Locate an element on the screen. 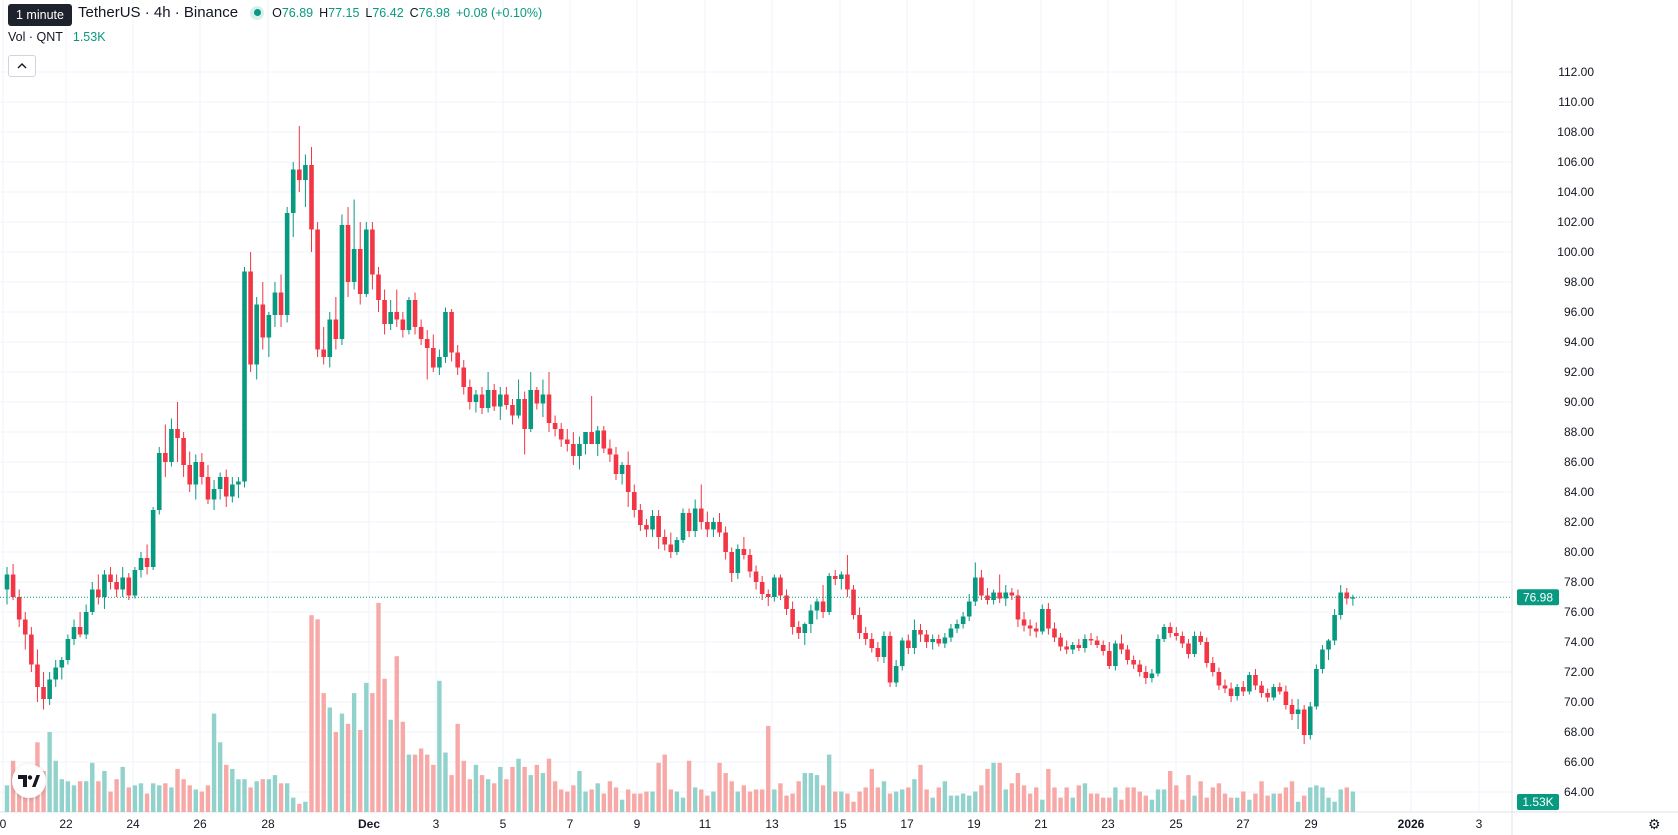 The height and width of the screenshot is (835, 1678). market-status-icon is located at coordinates (257, 12).